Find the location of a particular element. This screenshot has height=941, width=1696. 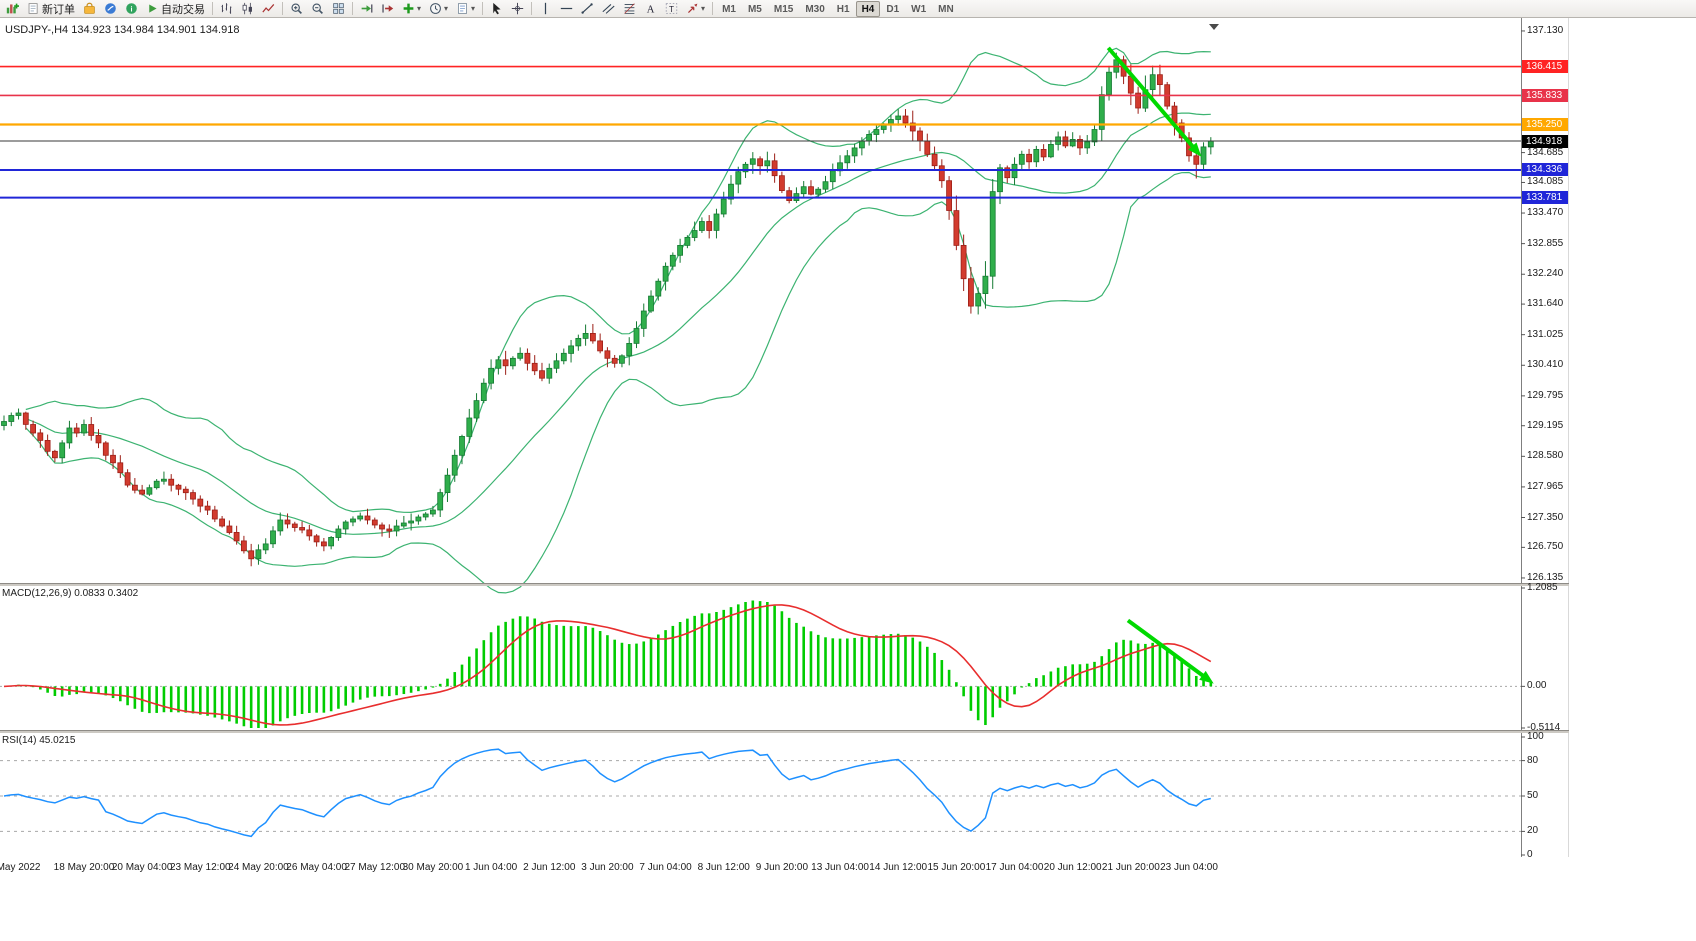

timeframe-m1-button: M1 is located at coordinates (729, 9).